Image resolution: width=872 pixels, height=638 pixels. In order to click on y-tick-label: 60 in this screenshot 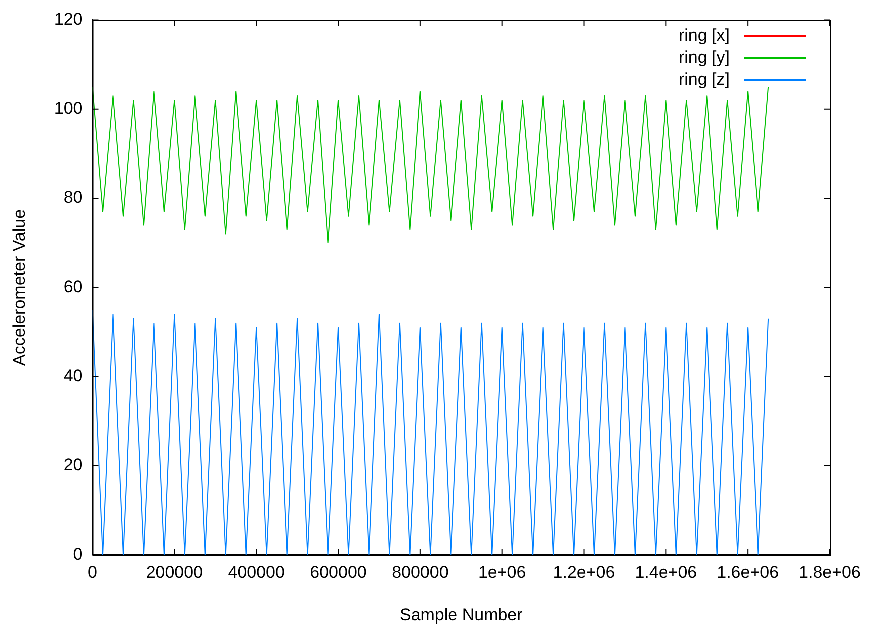, I will do `click(73, 286)`.